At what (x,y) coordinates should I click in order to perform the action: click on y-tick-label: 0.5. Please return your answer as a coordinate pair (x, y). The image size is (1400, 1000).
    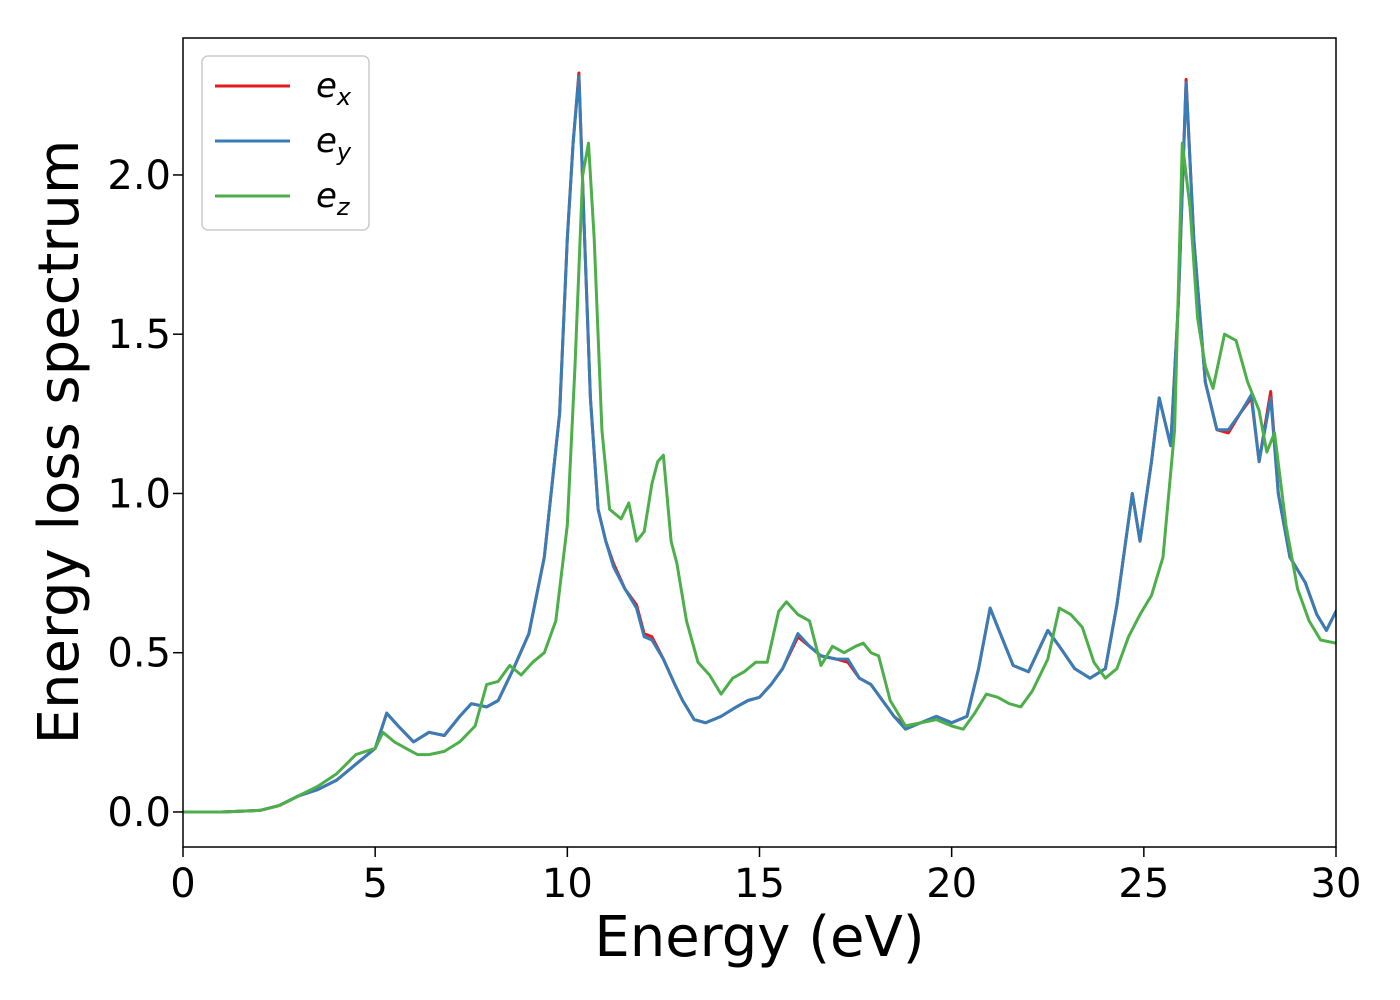
    Looking at the image, I should click on (139, 654).